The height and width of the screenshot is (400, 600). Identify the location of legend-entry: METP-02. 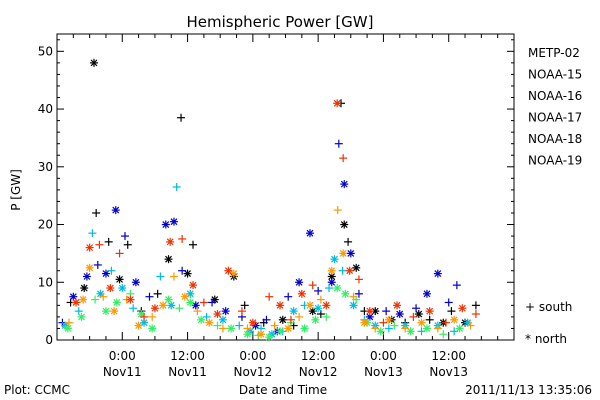
(554, 53).